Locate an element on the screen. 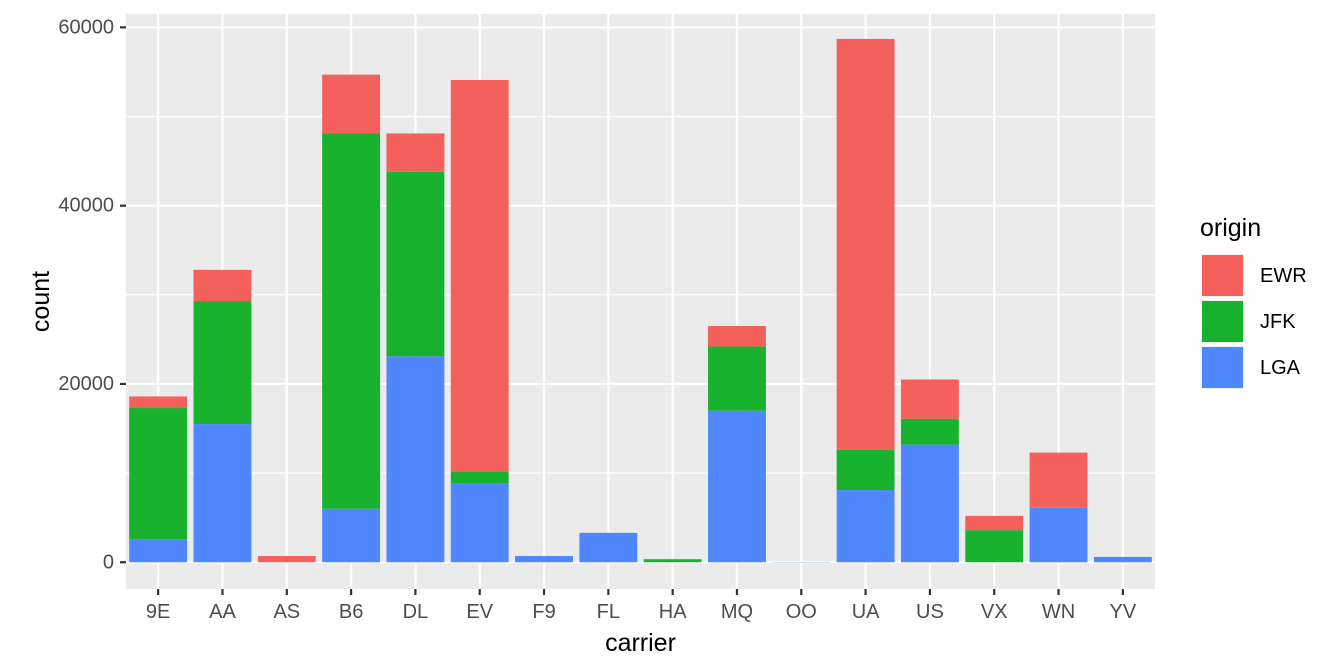 The width and height of the screenshot is (1344, 672). bar-dl-ewr is located at coordinates (415, 152).